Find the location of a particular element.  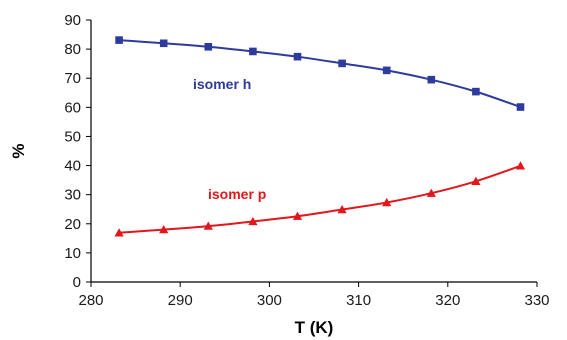

y-tick-label: 60 is located at coordinates (72, 107).